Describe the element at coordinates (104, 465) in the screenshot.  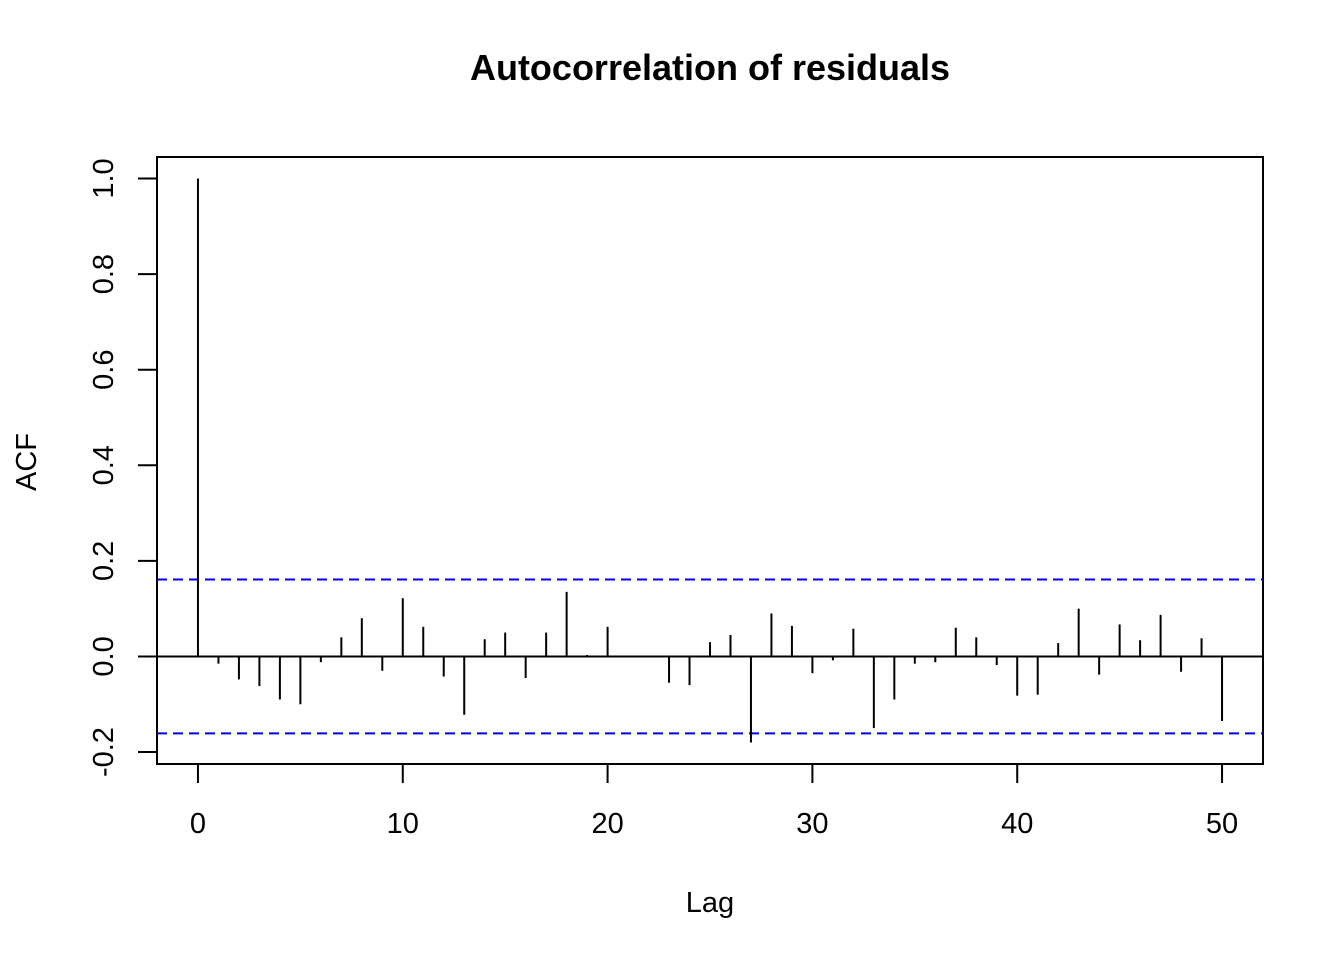
I see `y-tick-label: 0.4` at that location.